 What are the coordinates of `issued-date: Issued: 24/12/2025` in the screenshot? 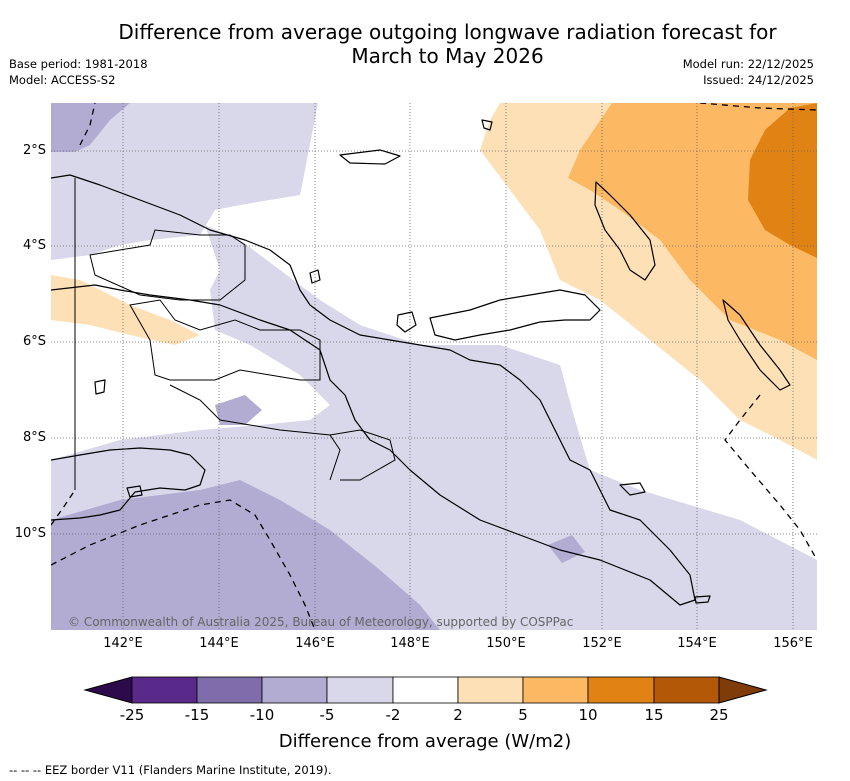 It's located at (758, 80).